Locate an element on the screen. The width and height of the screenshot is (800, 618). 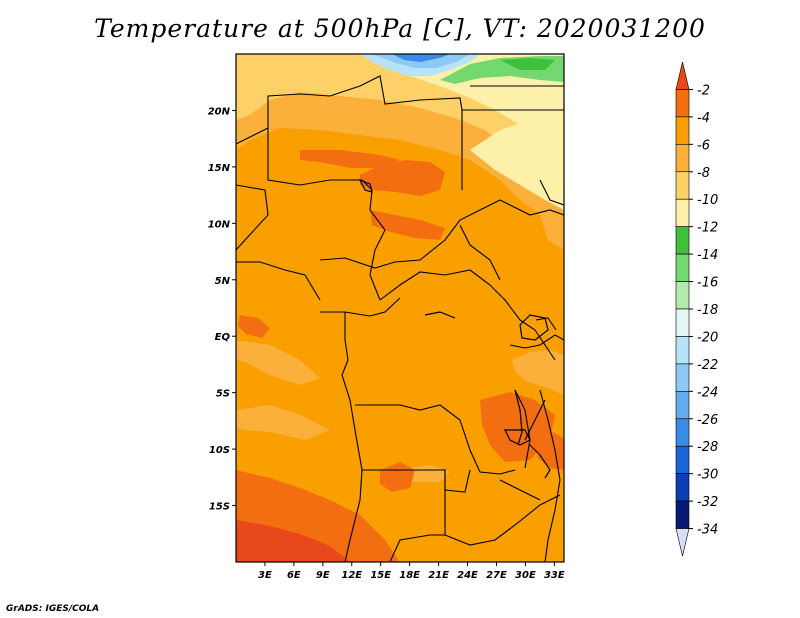
colorbar-label: -6 is located at coordinates (703, 145).